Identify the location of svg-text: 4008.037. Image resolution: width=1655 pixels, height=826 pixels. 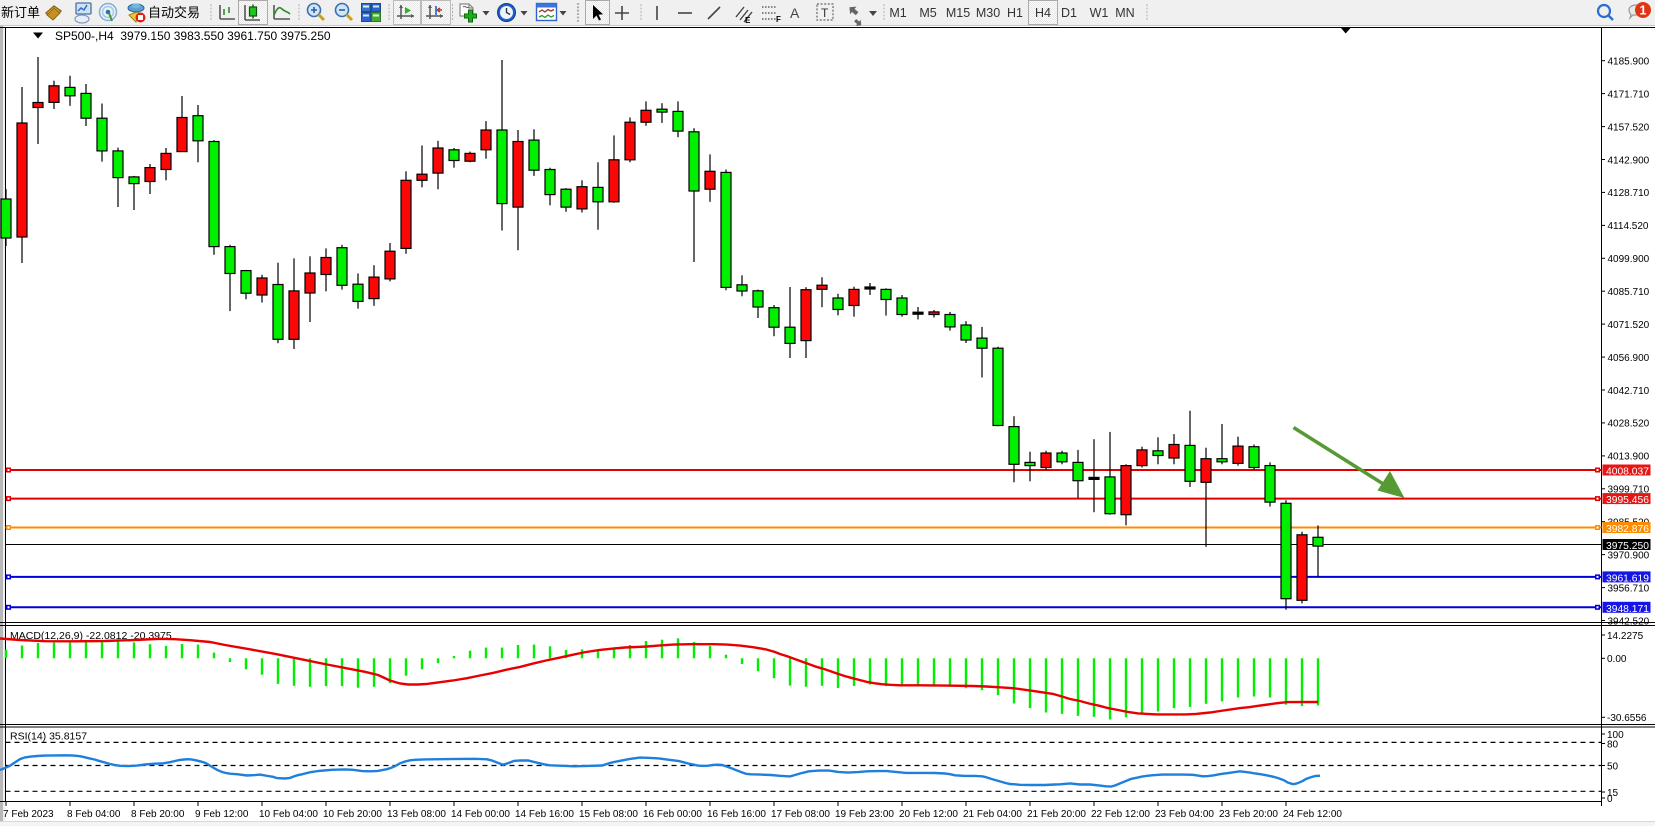
(1627, 472).